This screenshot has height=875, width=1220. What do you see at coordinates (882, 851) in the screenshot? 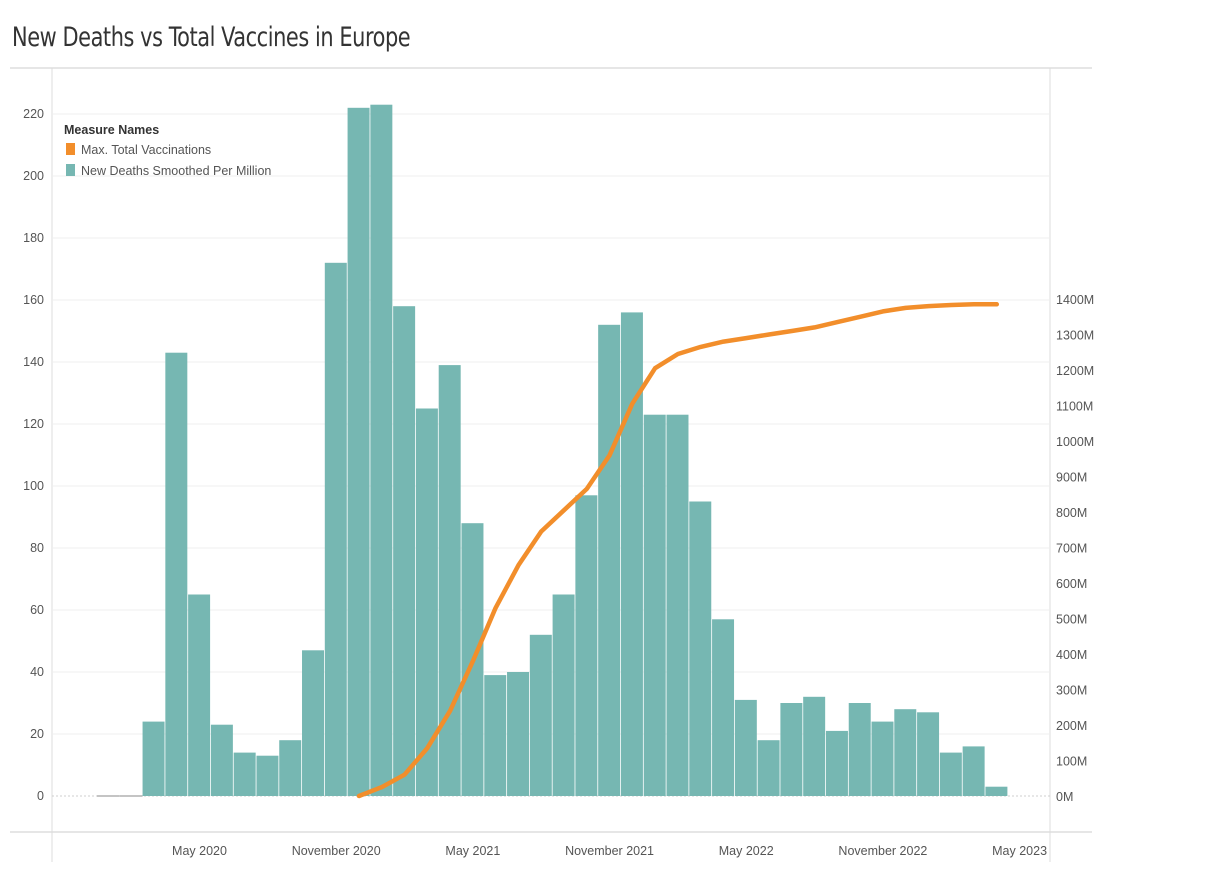
I see `x-tick-label: November 2022` at bounding box center [882, 851].